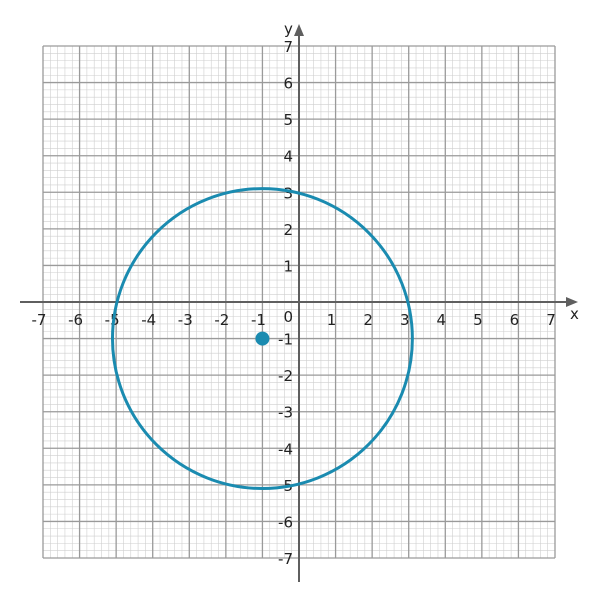 The width and height of the screenshot is (600, 600). Describe the element at coordinates (285, 449) in the screenshot. I see `y-tick-label: -4` at that location.